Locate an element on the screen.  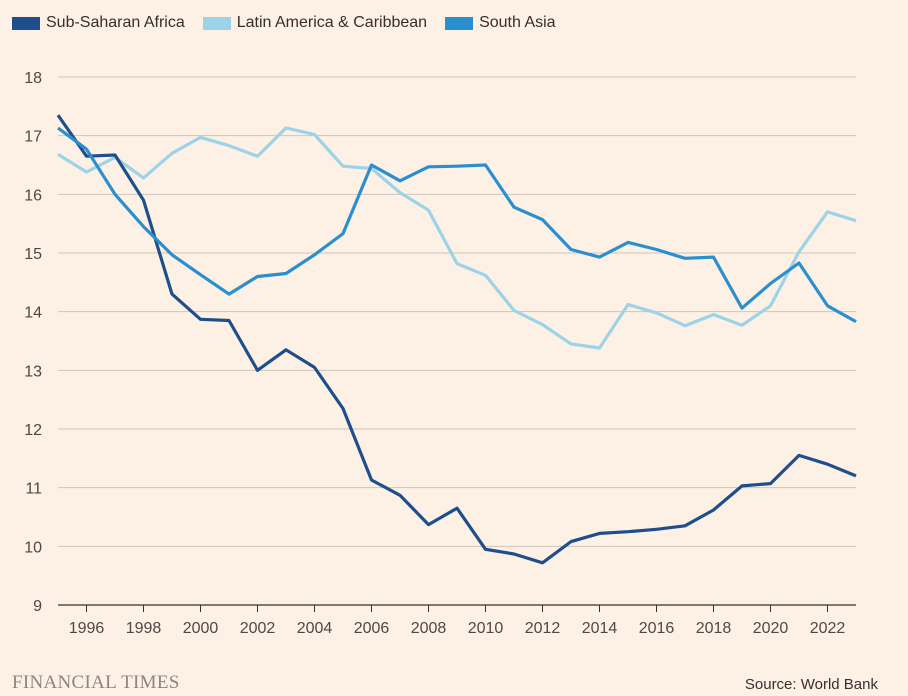
y-tick-label: 13 is located at coordinates (33, 371).